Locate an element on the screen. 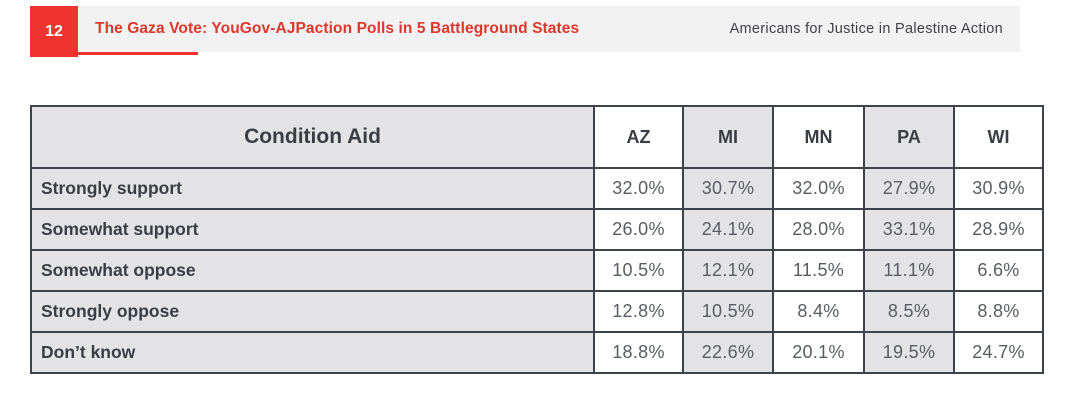  cell-value: 6.6% is located at coordinates (998, 270).